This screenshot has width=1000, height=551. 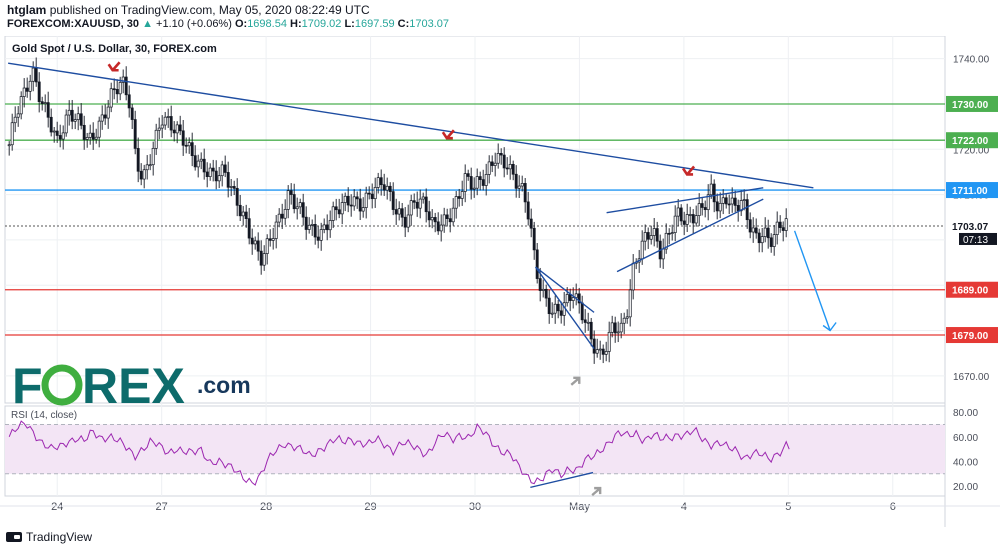 I want to click on x-tick-label: May, so click(x=579, y=507).